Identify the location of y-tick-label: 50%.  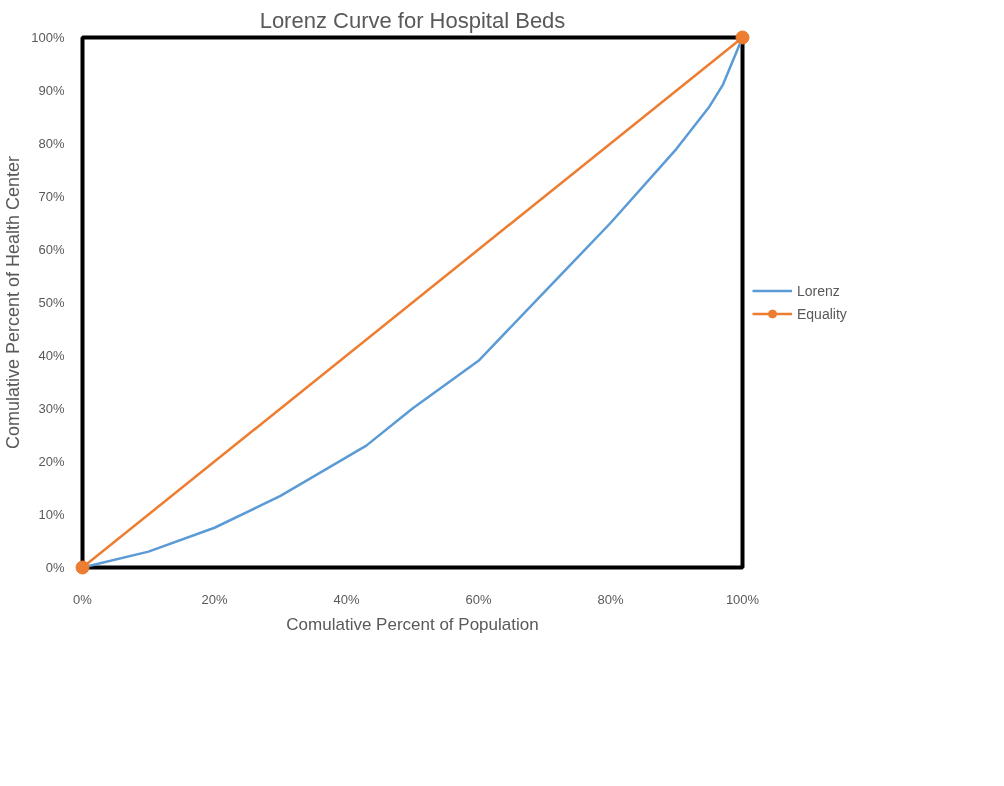
(51, 302).